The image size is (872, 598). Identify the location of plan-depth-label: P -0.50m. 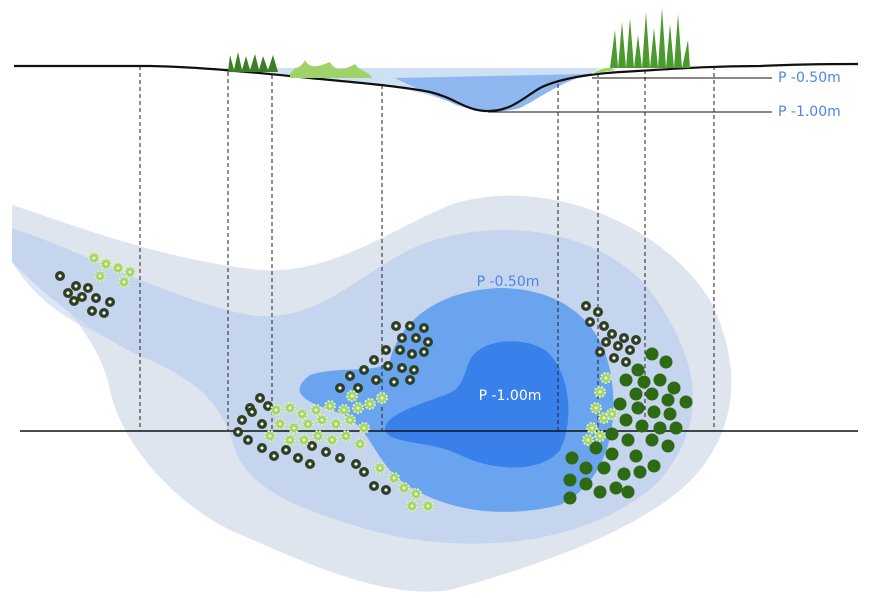
(508, 282).